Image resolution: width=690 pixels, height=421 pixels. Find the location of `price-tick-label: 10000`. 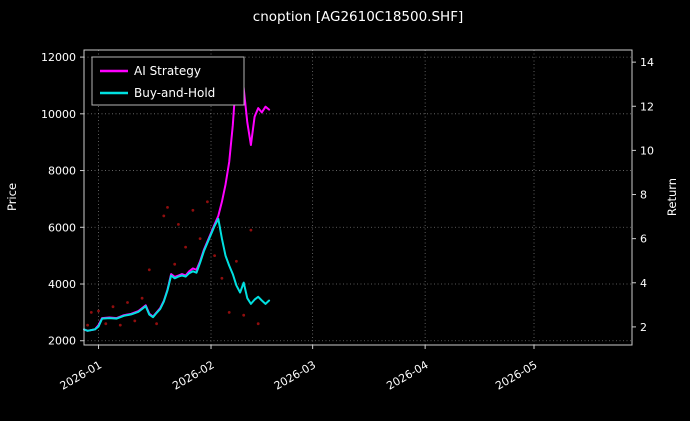

price-tick-label: 10000 is located at coordinates (58, 114).